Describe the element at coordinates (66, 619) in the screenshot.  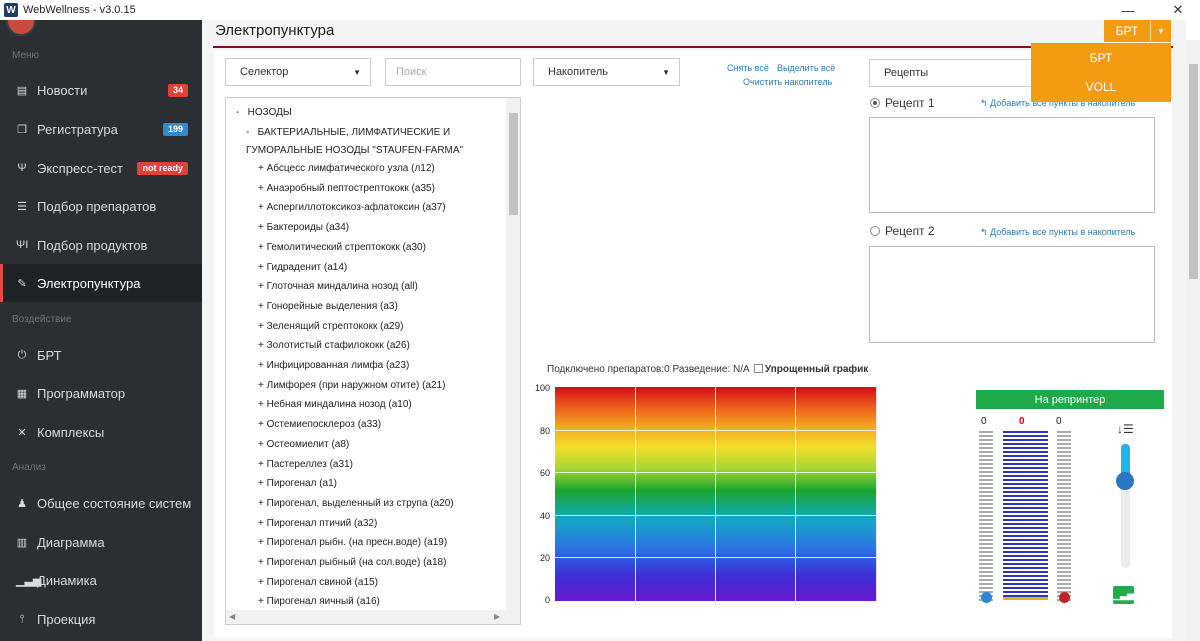
I see `sidebar-item-label: Проекция` at that location.